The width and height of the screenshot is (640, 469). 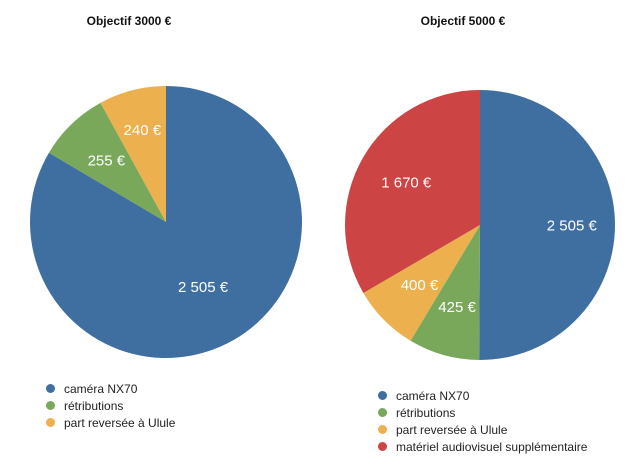 I want to click on pie-slice-materiel-audiovisuel-supplementaire, so click(x=412, y=191).